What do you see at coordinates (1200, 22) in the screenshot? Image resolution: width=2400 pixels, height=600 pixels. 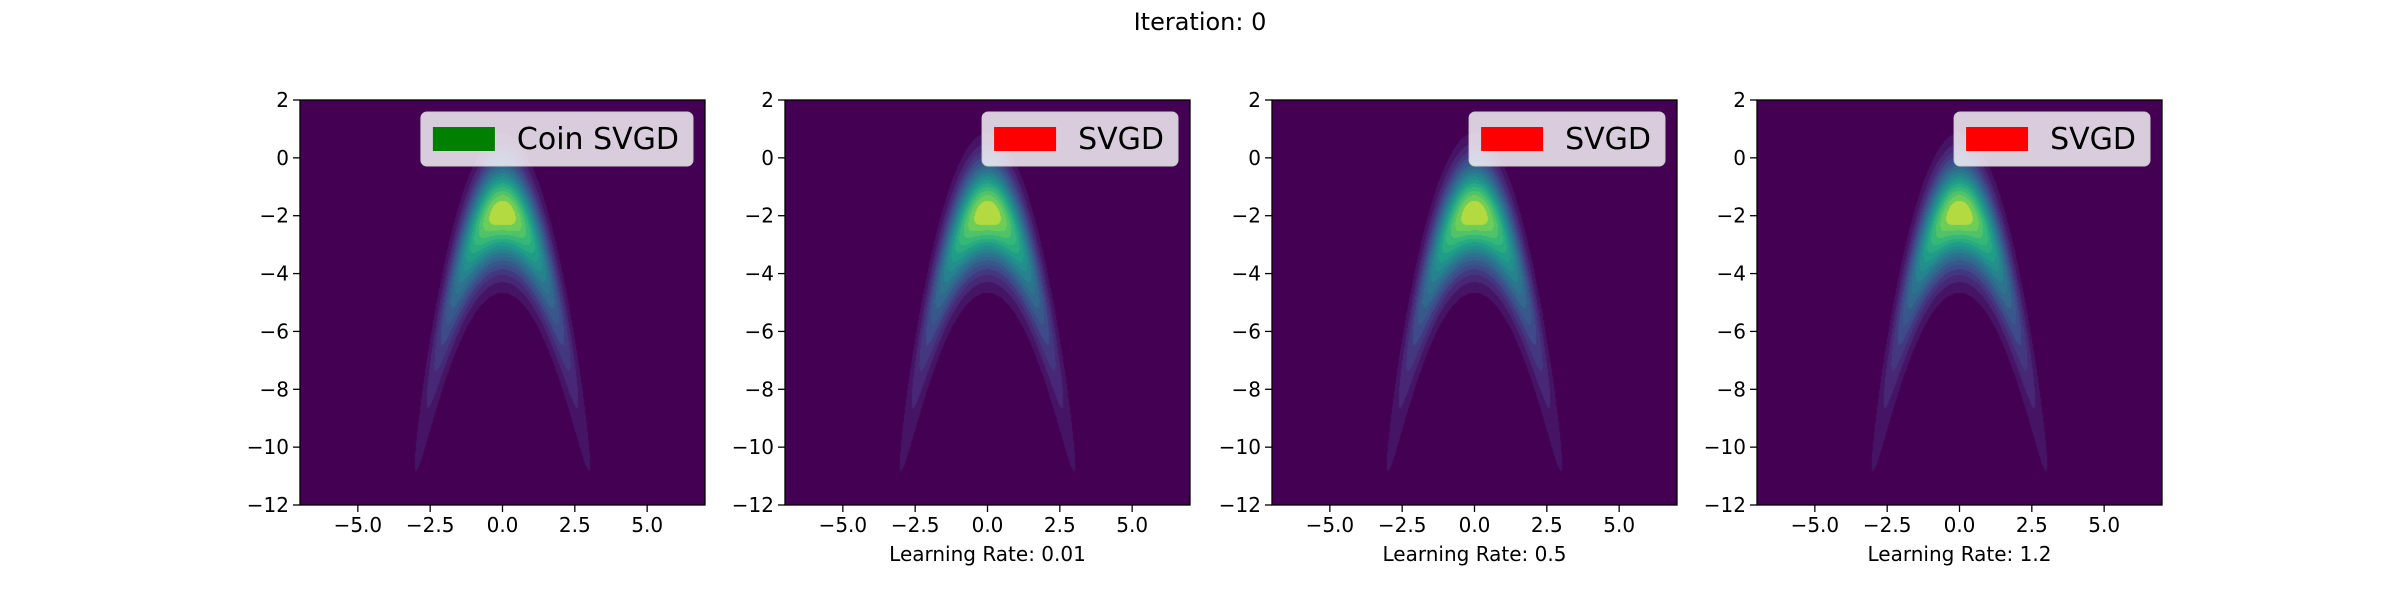 I see `figure-suptitle: Iteration: 0` at bounding box center [1200, 22].